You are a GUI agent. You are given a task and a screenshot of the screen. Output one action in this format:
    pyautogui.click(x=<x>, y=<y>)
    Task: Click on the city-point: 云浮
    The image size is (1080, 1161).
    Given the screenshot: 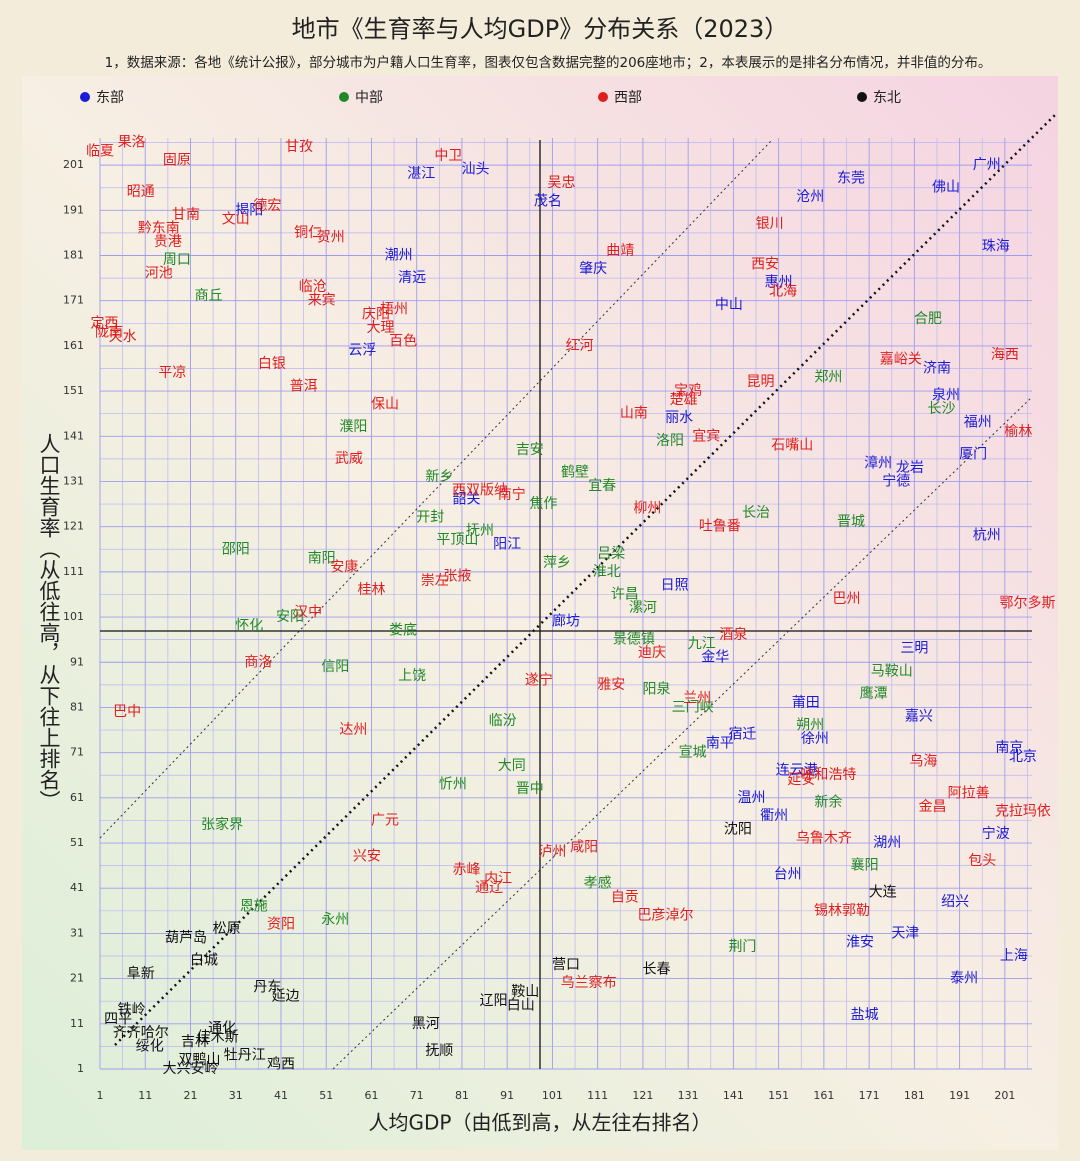 What is the action you would take?
    pyautogui.click(x=362, y=350)
    